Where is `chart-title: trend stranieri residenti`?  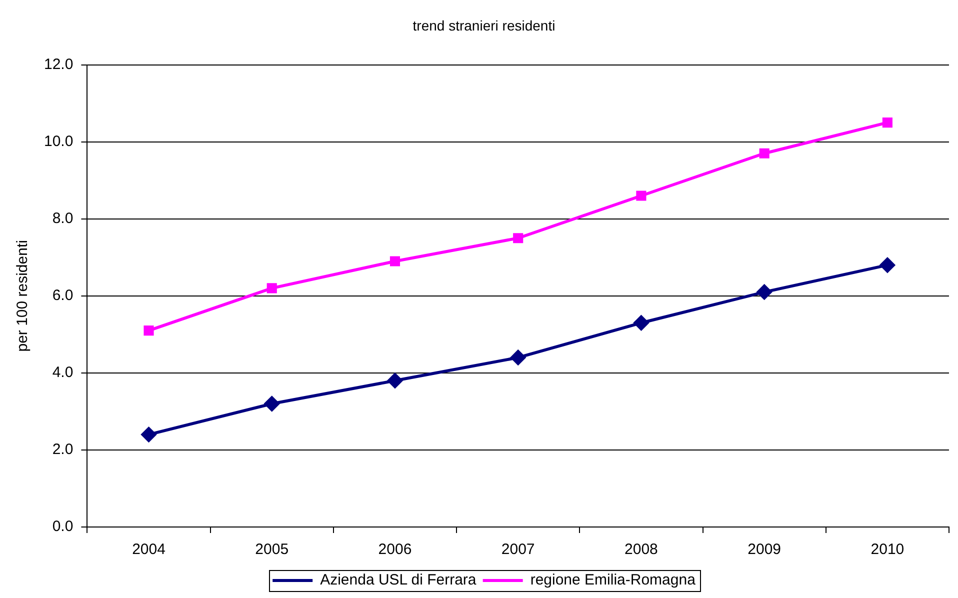
chart-title: trend stranieri residenti is located at coordinates (484, 25).